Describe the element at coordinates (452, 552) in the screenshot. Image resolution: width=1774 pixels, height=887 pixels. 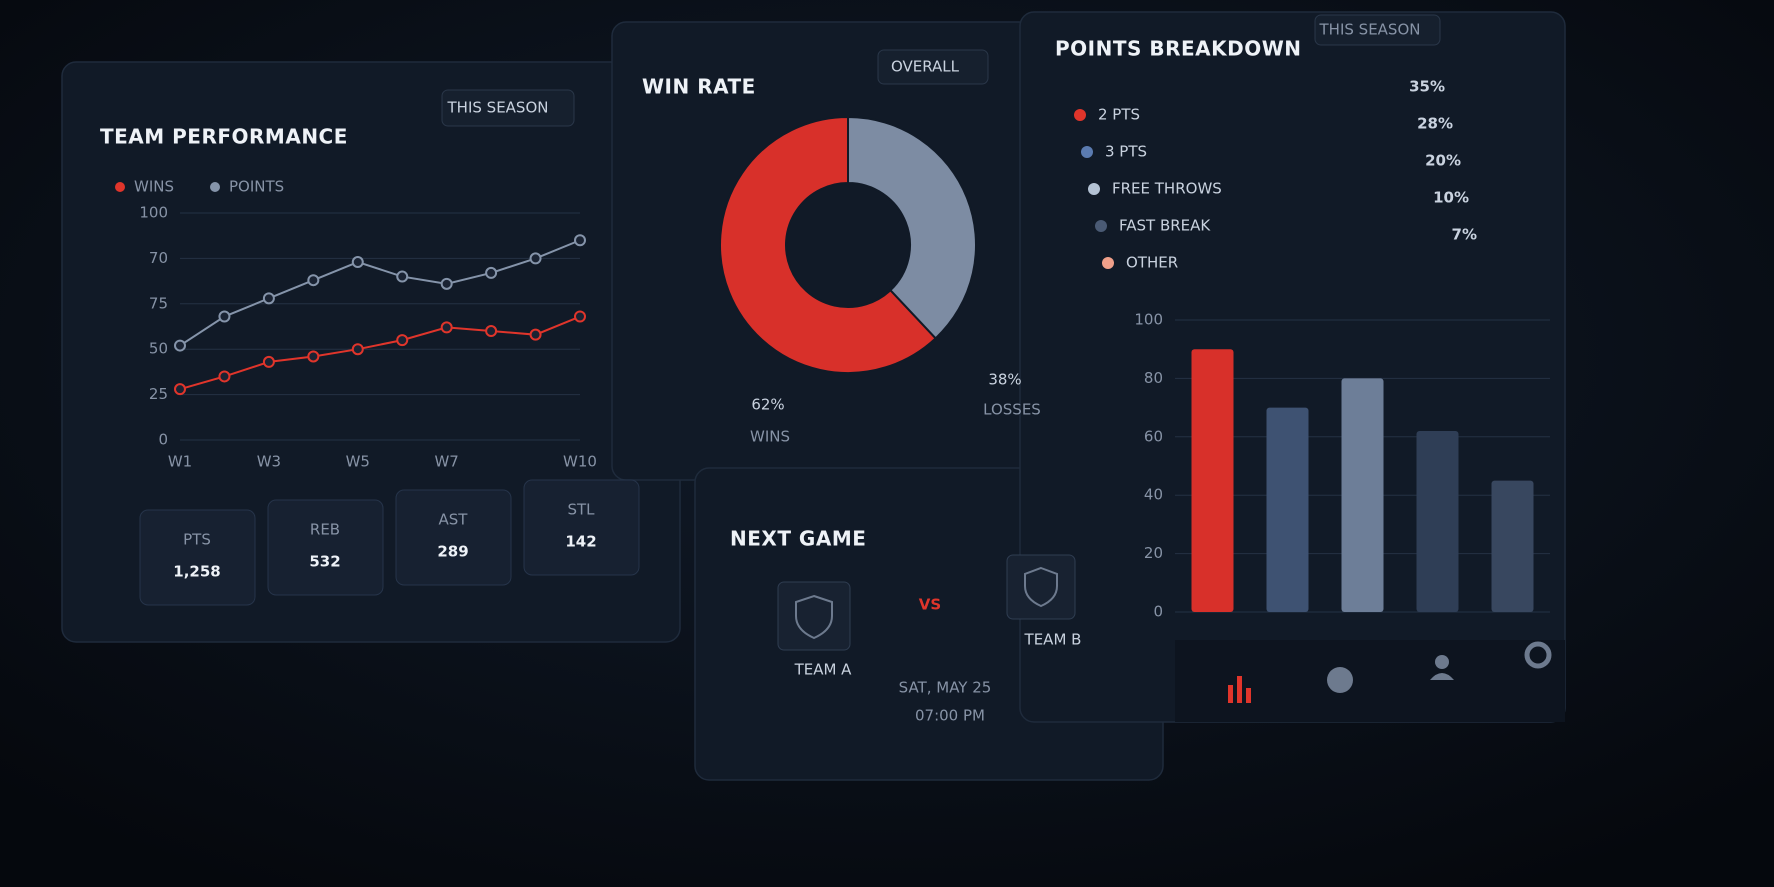
I see `stat-value: 289` at that location.